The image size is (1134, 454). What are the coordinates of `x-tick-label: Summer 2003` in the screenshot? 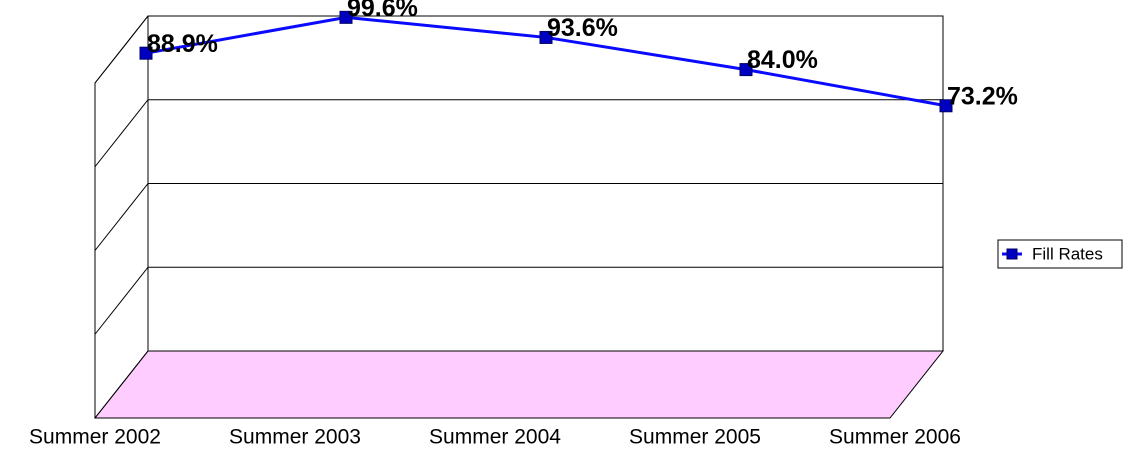 It's located at (295, 437).